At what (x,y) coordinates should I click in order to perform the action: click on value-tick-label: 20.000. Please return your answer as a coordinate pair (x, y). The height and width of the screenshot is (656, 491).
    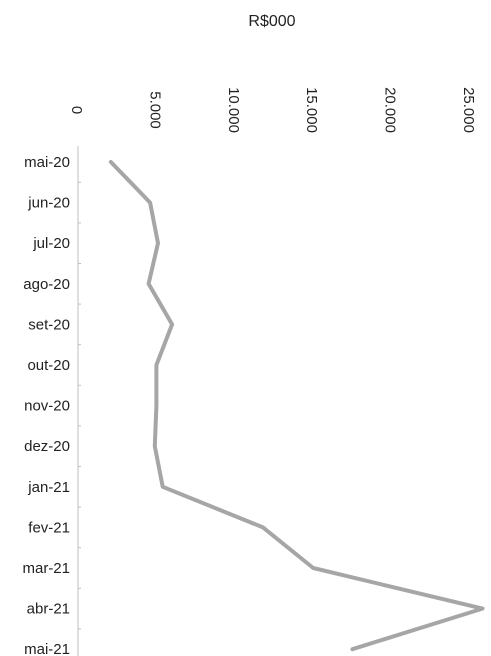
    Looking at the image, I should click on (390, 110).